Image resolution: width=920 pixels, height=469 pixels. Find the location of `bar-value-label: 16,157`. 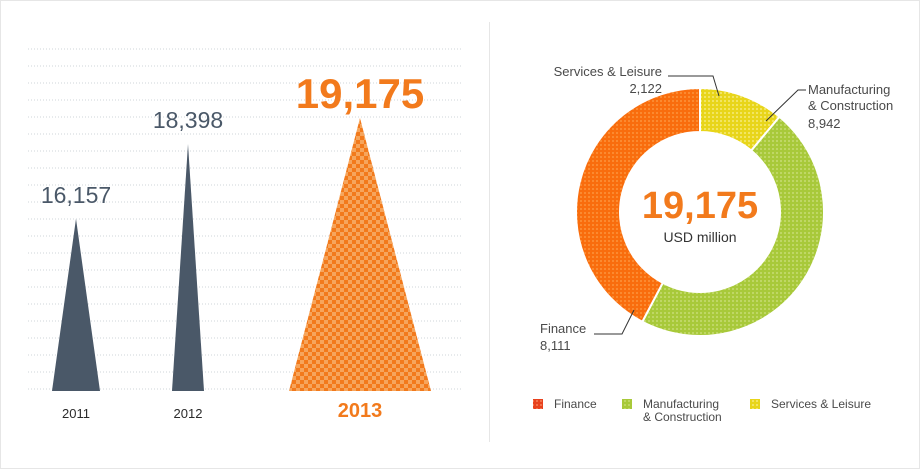

bar-value-label: 16,157 is located at coordinates (76, 195).